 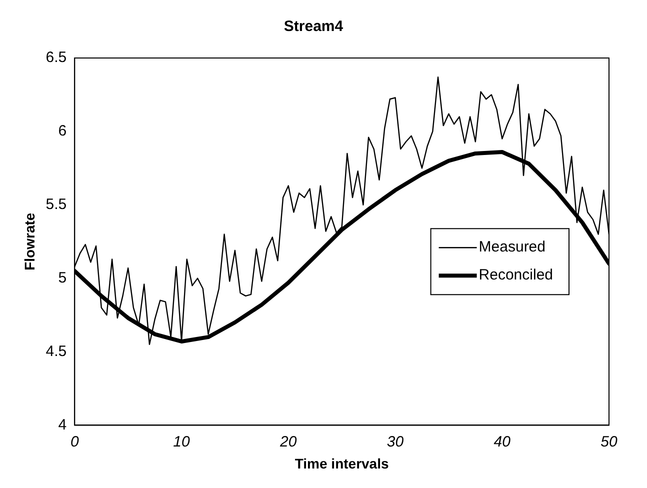 What do you see at coordinates (341, 463) in the screenshot?
I see `x-axis-title: Time intervals` at bounding box center [341, 463].